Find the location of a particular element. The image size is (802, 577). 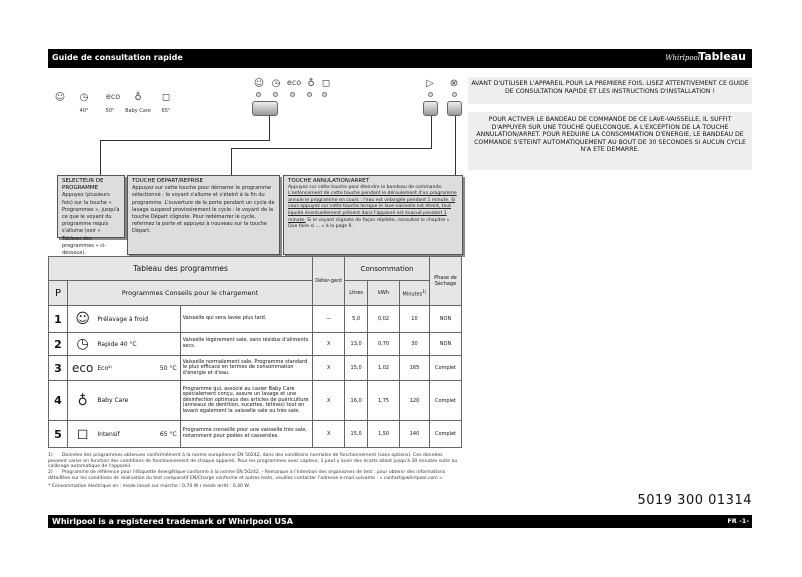

program-temp: 50 °C is located at coordinates (168, 368).